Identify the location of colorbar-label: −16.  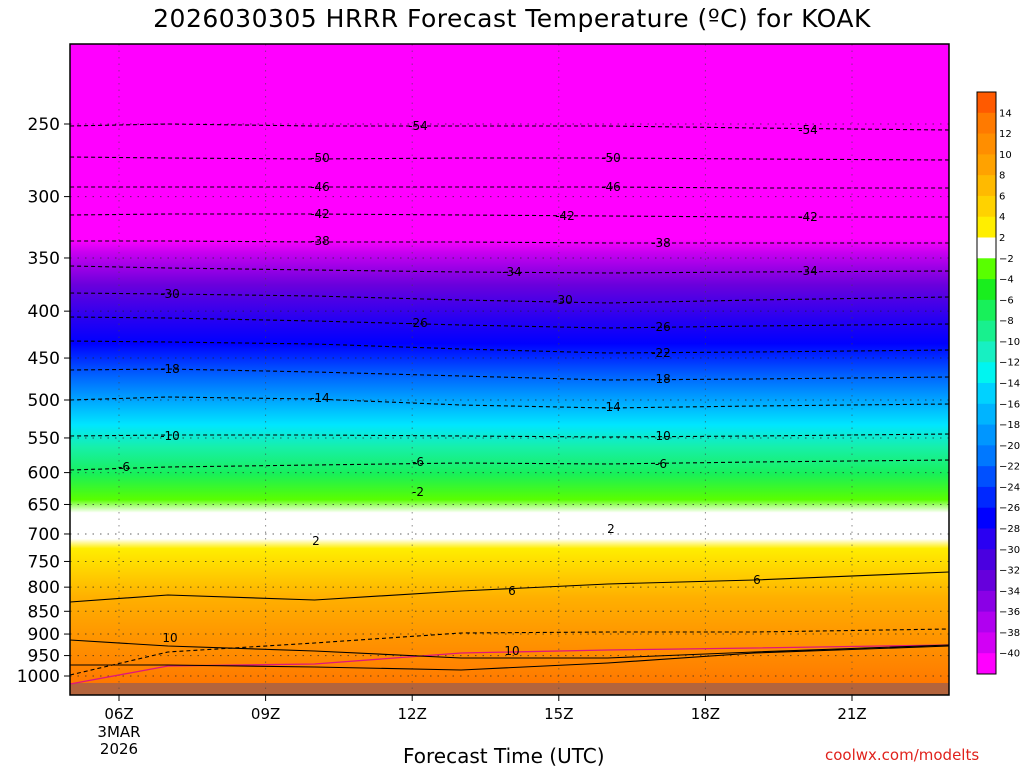
(1009, 404).